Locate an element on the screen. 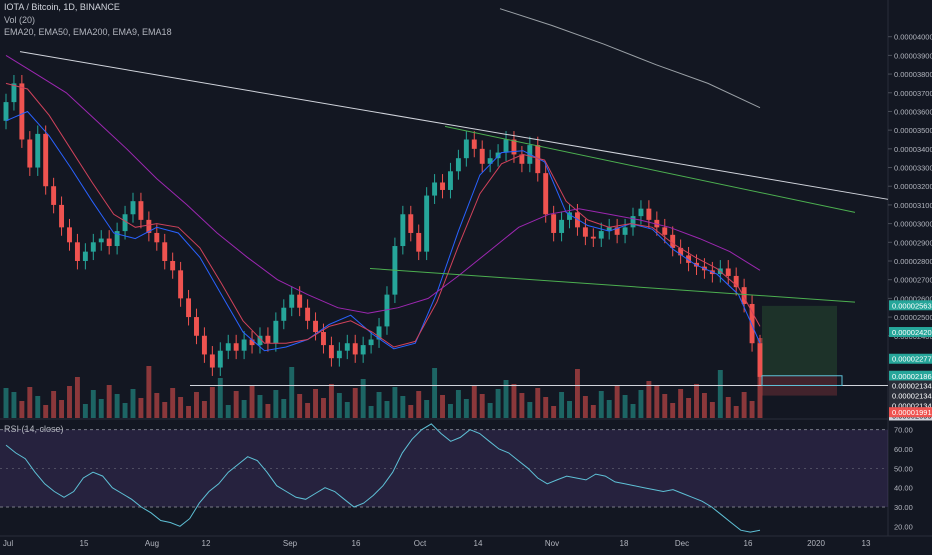  price-label: 0.00002134 is located at coordinates (912, 385).